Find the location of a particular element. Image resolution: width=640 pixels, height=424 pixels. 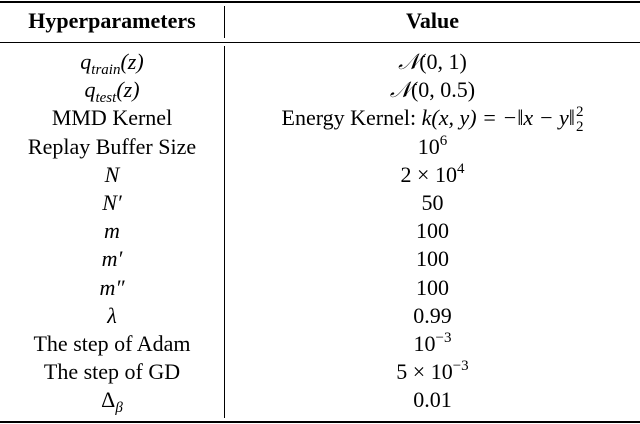

header-value: Value is located at coordinates (432, 20).